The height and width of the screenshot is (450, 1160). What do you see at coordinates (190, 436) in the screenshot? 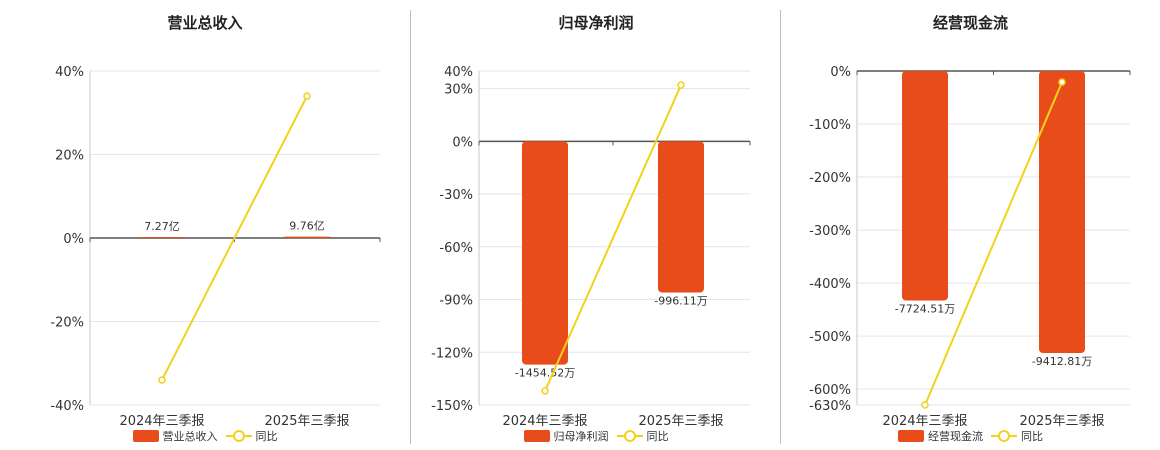
I see `legend-bar-label: 营业总收入` at bounding box center [190, 436].